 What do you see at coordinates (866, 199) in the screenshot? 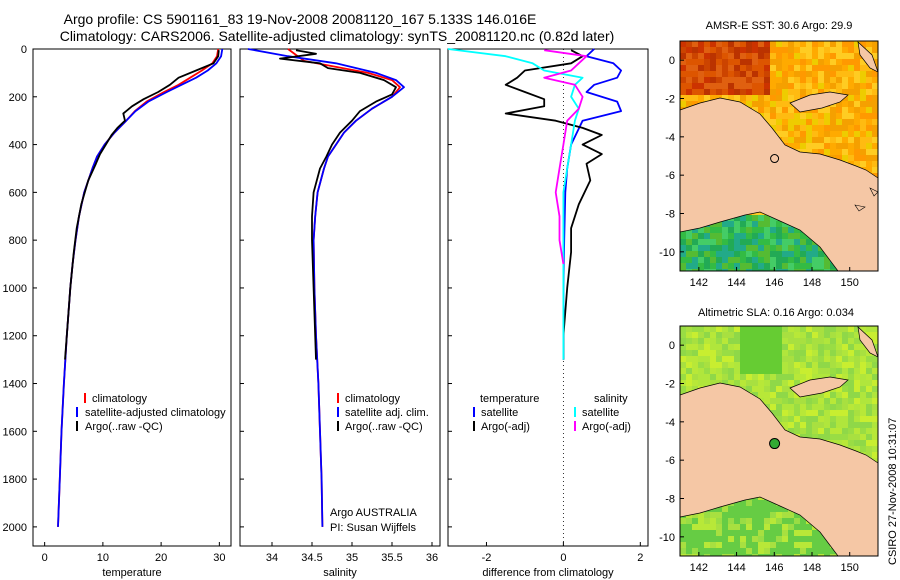
I see `sst-islands` at bounding box center [866, 199].